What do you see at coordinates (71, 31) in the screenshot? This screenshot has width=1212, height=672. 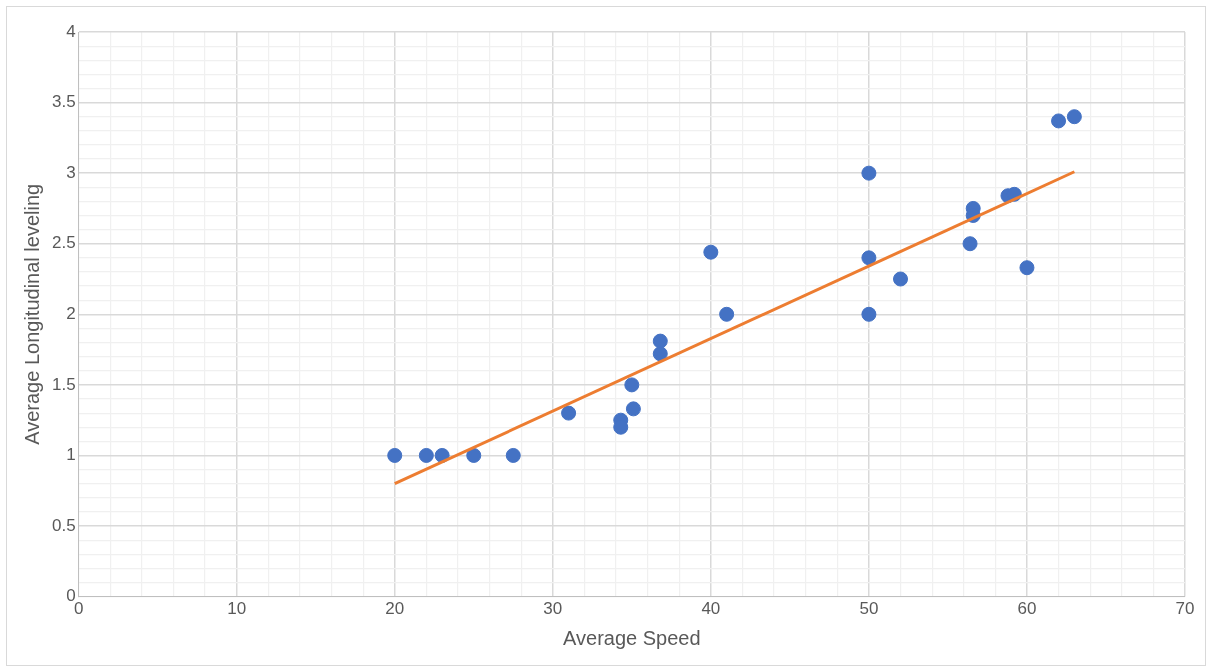 I see `y-tick-label: 4` at bounding box center [71, 31].